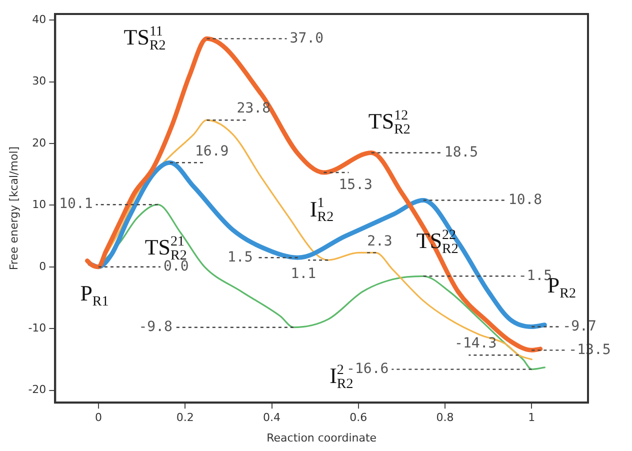 Image resolution: width=632 pixels, height=451 pixels. What do you see at coordinates (155, 326) in the screenshot?
I see `annotation: -9.8` at bounding box center [155, 326].